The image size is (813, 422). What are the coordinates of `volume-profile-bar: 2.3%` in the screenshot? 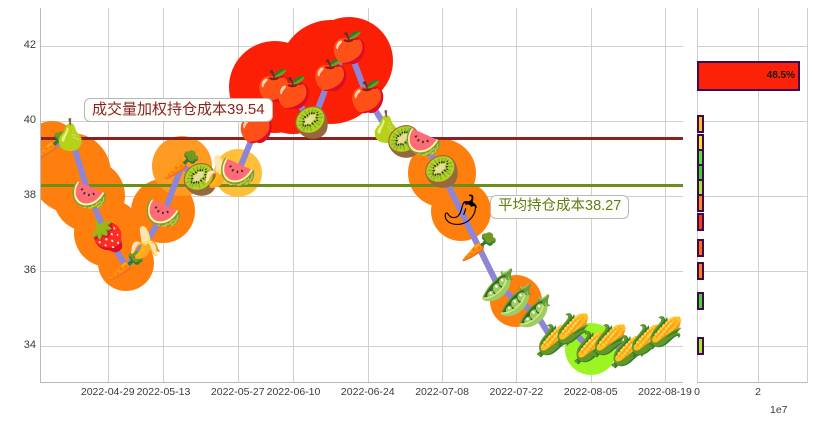 It's located at (700, 345).